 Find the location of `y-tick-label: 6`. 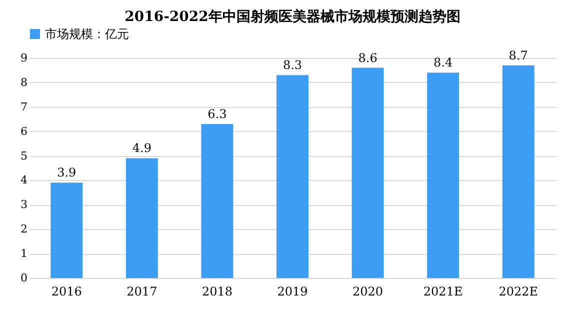

y-tick-label: 6 is located at coordinates (24, 131).